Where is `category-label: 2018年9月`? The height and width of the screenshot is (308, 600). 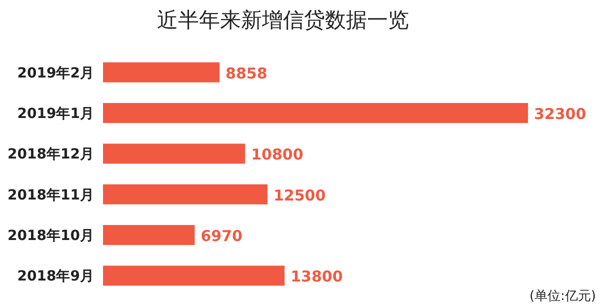 category-label: 2018年9月 is located at coordinates (55, 276).